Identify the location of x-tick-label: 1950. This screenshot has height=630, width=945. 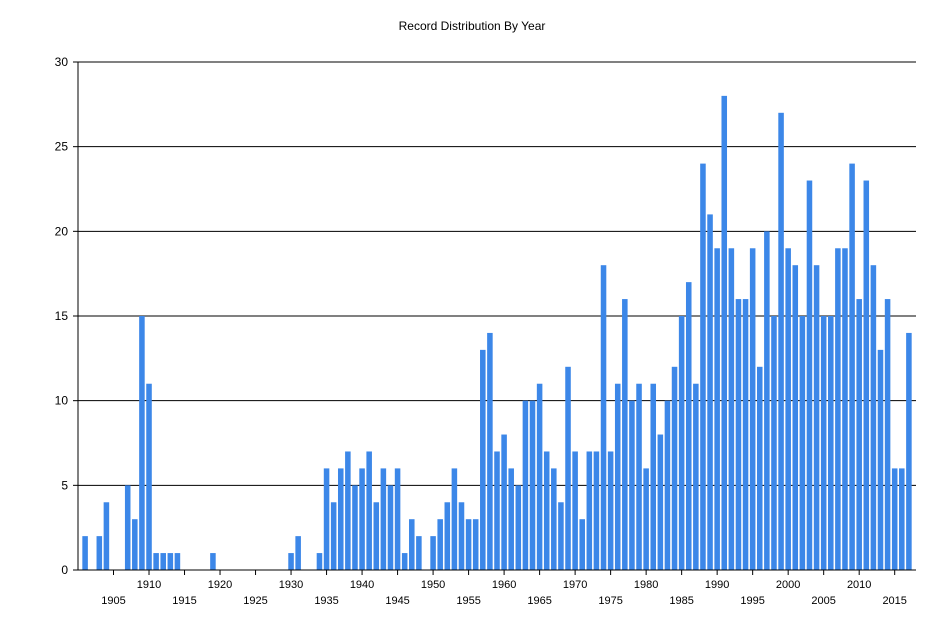
(433, 585).